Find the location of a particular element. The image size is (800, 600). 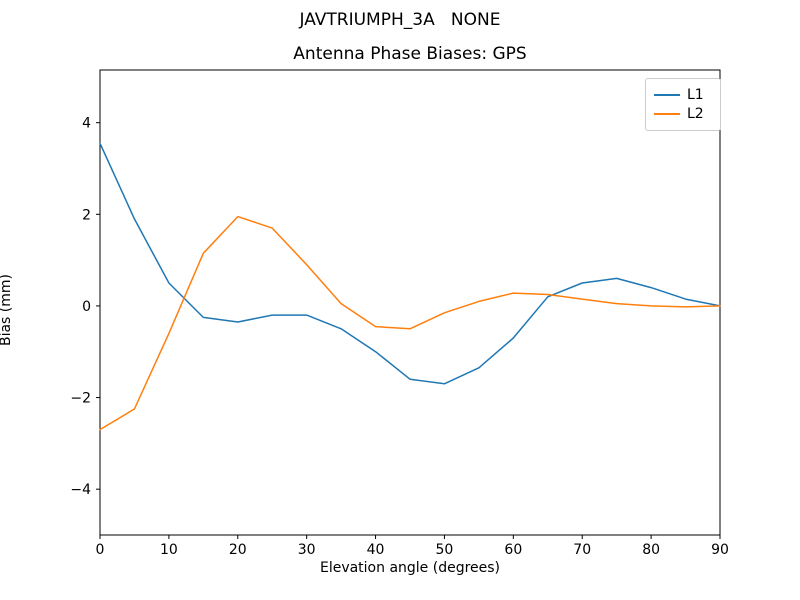

legend-label-l1: L1 is located at coordinates (695, 95).